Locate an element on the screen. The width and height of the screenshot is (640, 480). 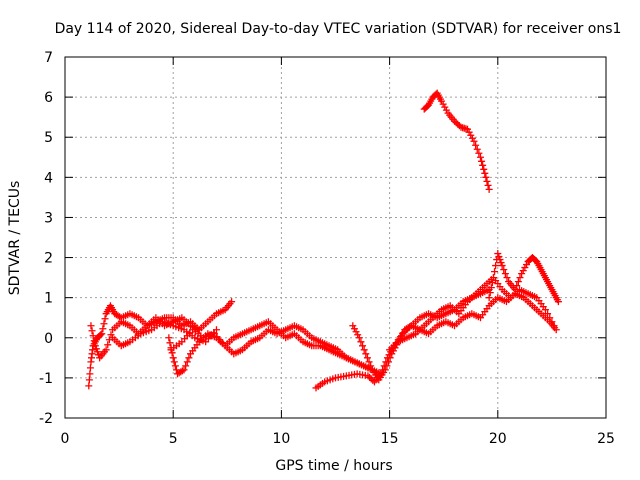
x-tick-label: 25 is located at coordinates (606, 439).